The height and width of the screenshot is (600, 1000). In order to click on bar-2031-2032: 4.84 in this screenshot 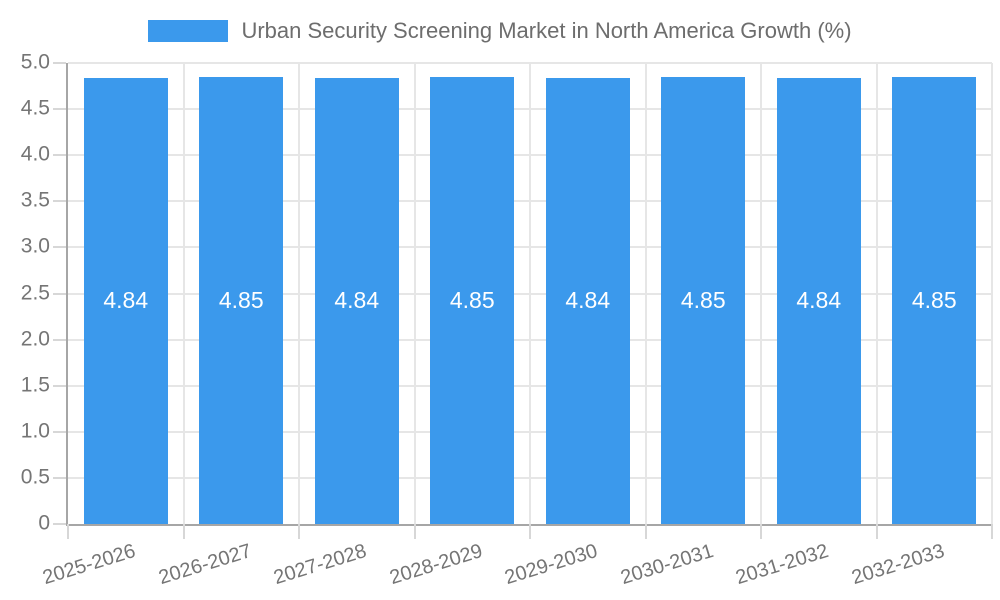, I will do `click(818, 300)`.